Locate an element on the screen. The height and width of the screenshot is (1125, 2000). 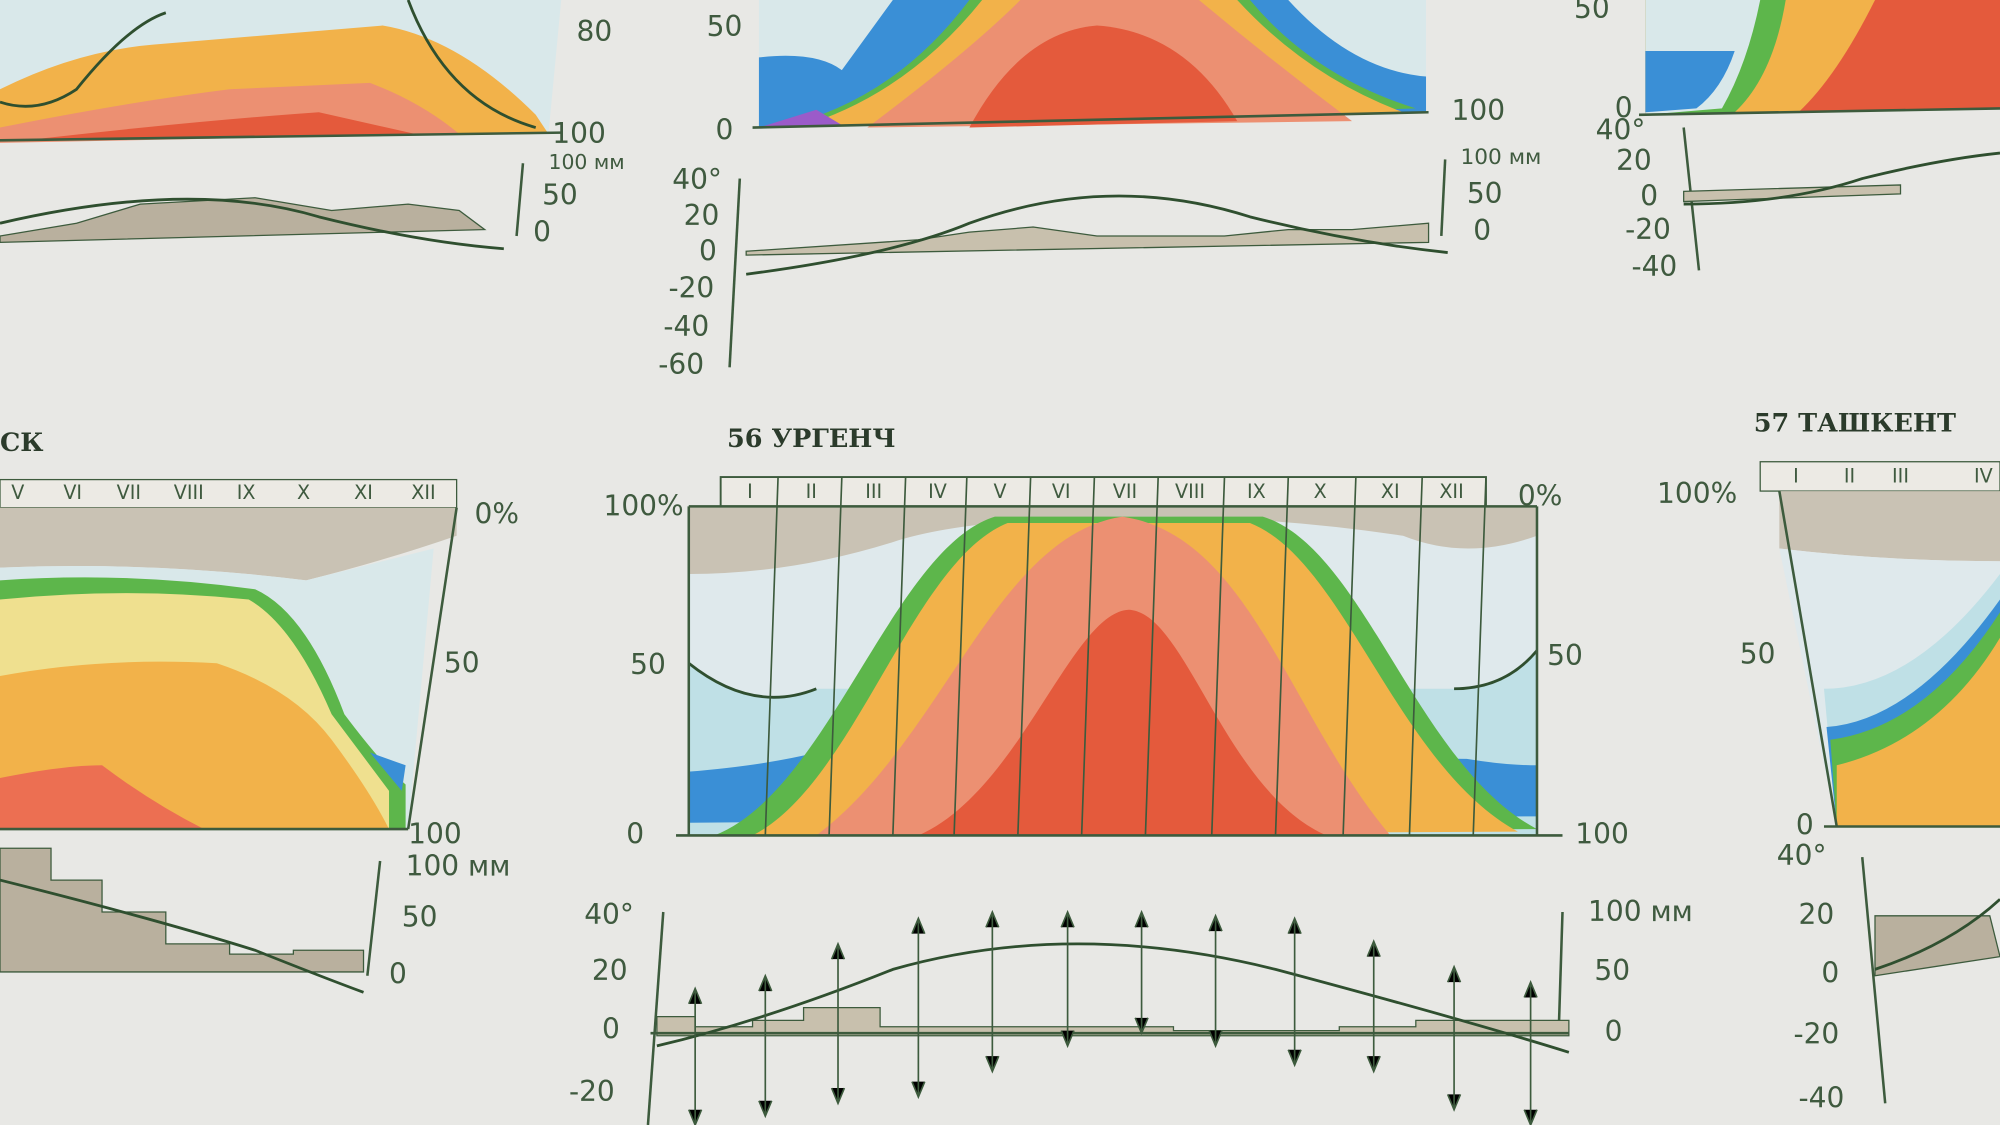
temp-range-arrows is located at coordinates (1113, 1017).